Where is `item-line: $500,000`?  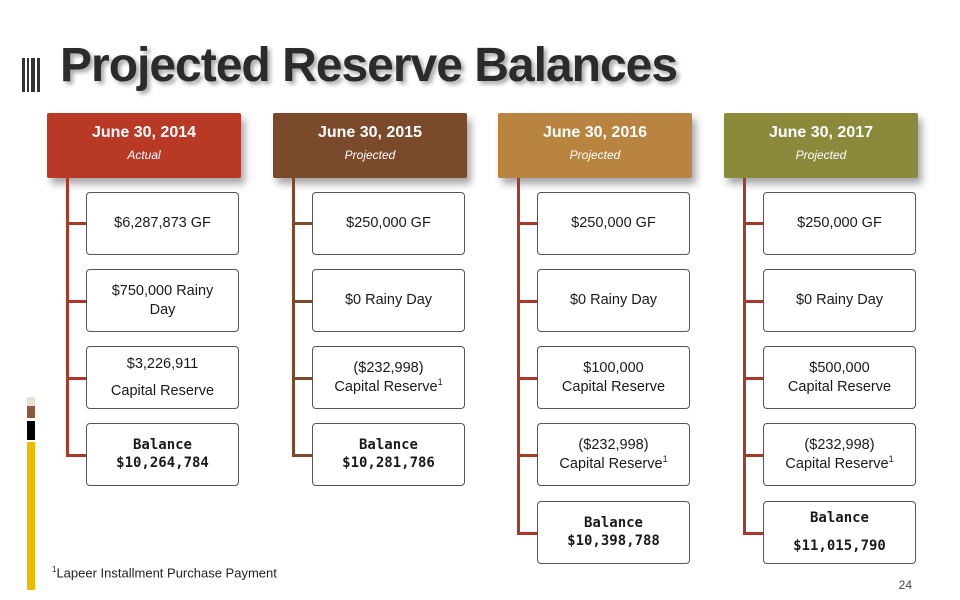 item-line: $500,000 is located at coordinates (839, 368).